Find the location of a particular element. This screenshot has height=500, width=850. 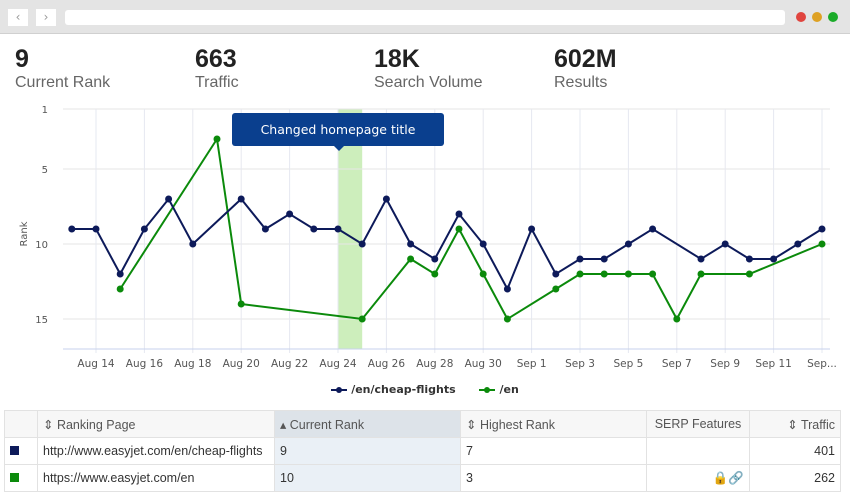

minimize-dot is located at coordinates (817, 17).